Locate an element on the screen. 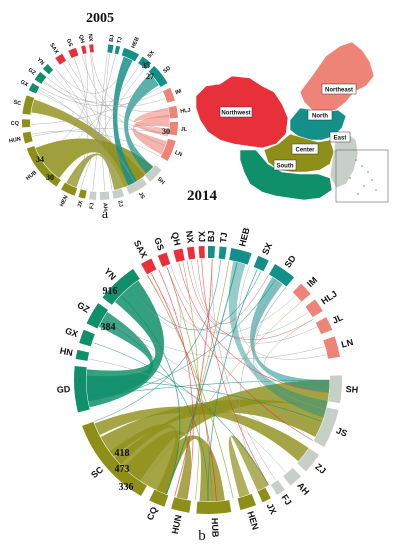  map-label-north: North is located at coordinates (320, 115).